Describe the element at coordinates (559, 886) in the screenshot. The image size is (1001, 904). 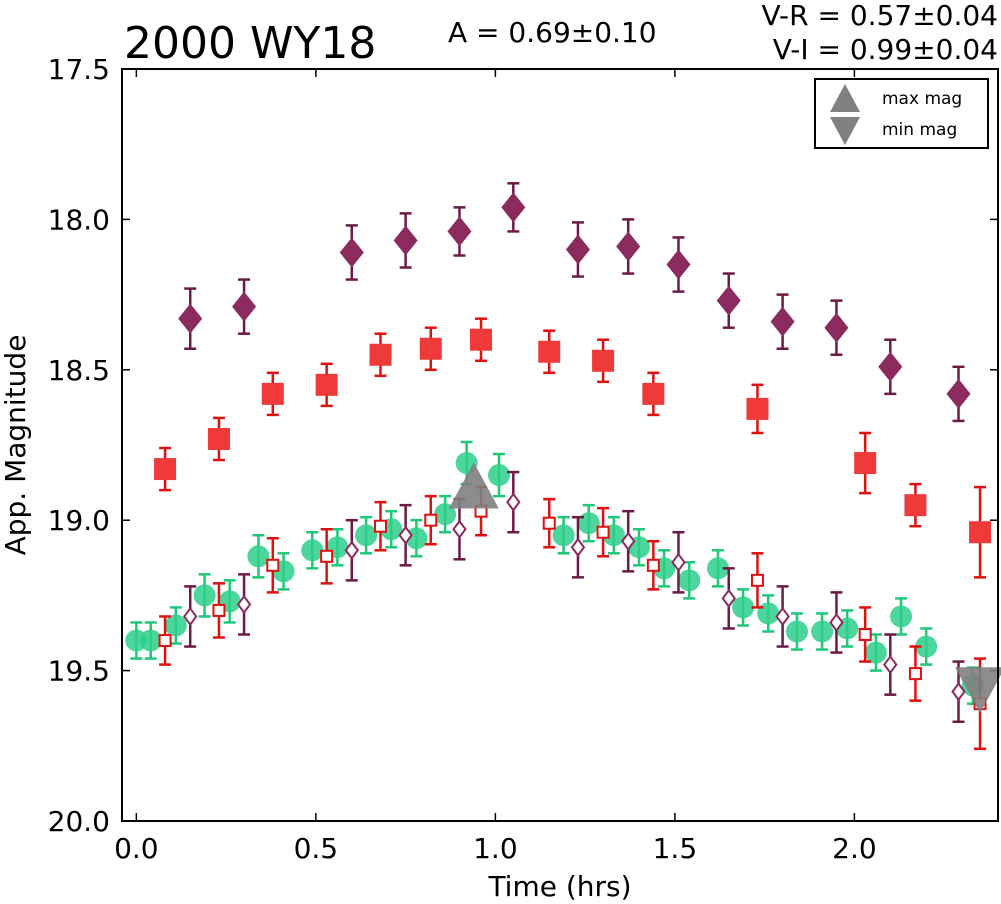
I see `x-axis-label: Time (hrs)` at that location.